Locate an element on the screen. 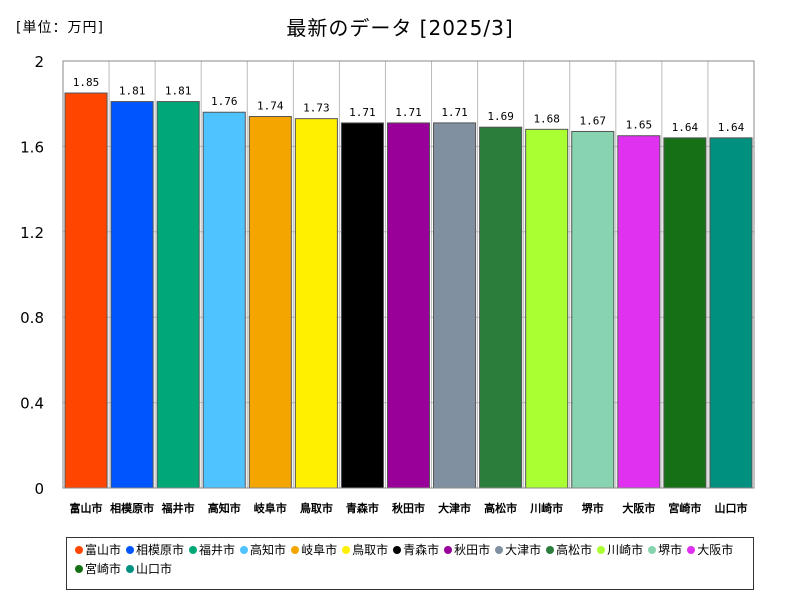 This screenshot has height=600, width=800. legend-label: 秋田市 is located at coordinates (472, 550).